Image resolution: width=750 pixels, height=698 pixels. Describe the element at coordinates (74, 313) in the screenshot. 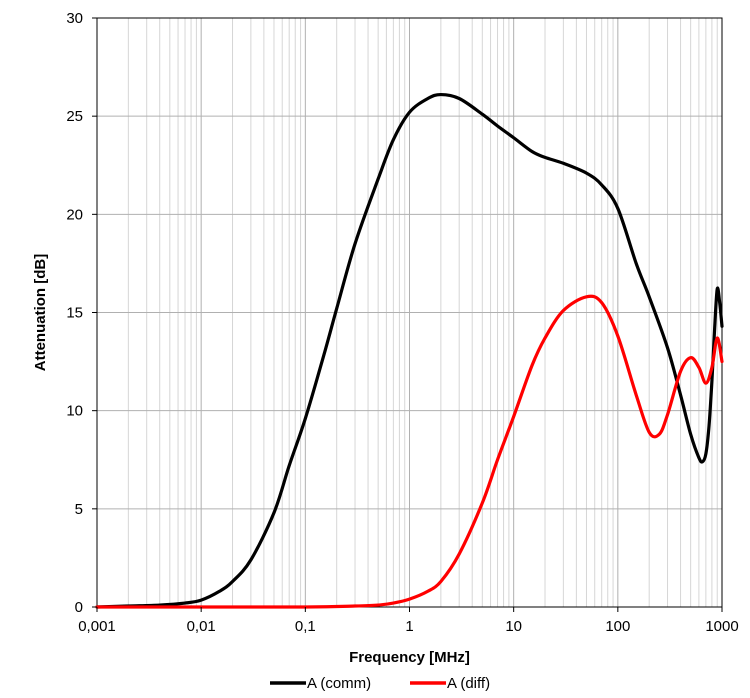

I see `y-tick-label: 15` at that location.